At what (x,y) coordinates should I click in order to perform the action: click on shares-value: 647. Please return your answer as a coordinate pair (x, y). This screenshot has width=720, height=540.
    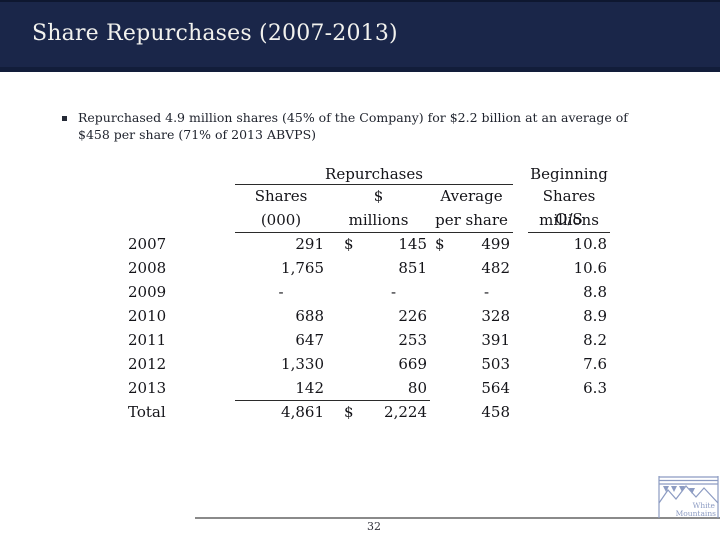
    Looking at the image, I should click on (309, 340).